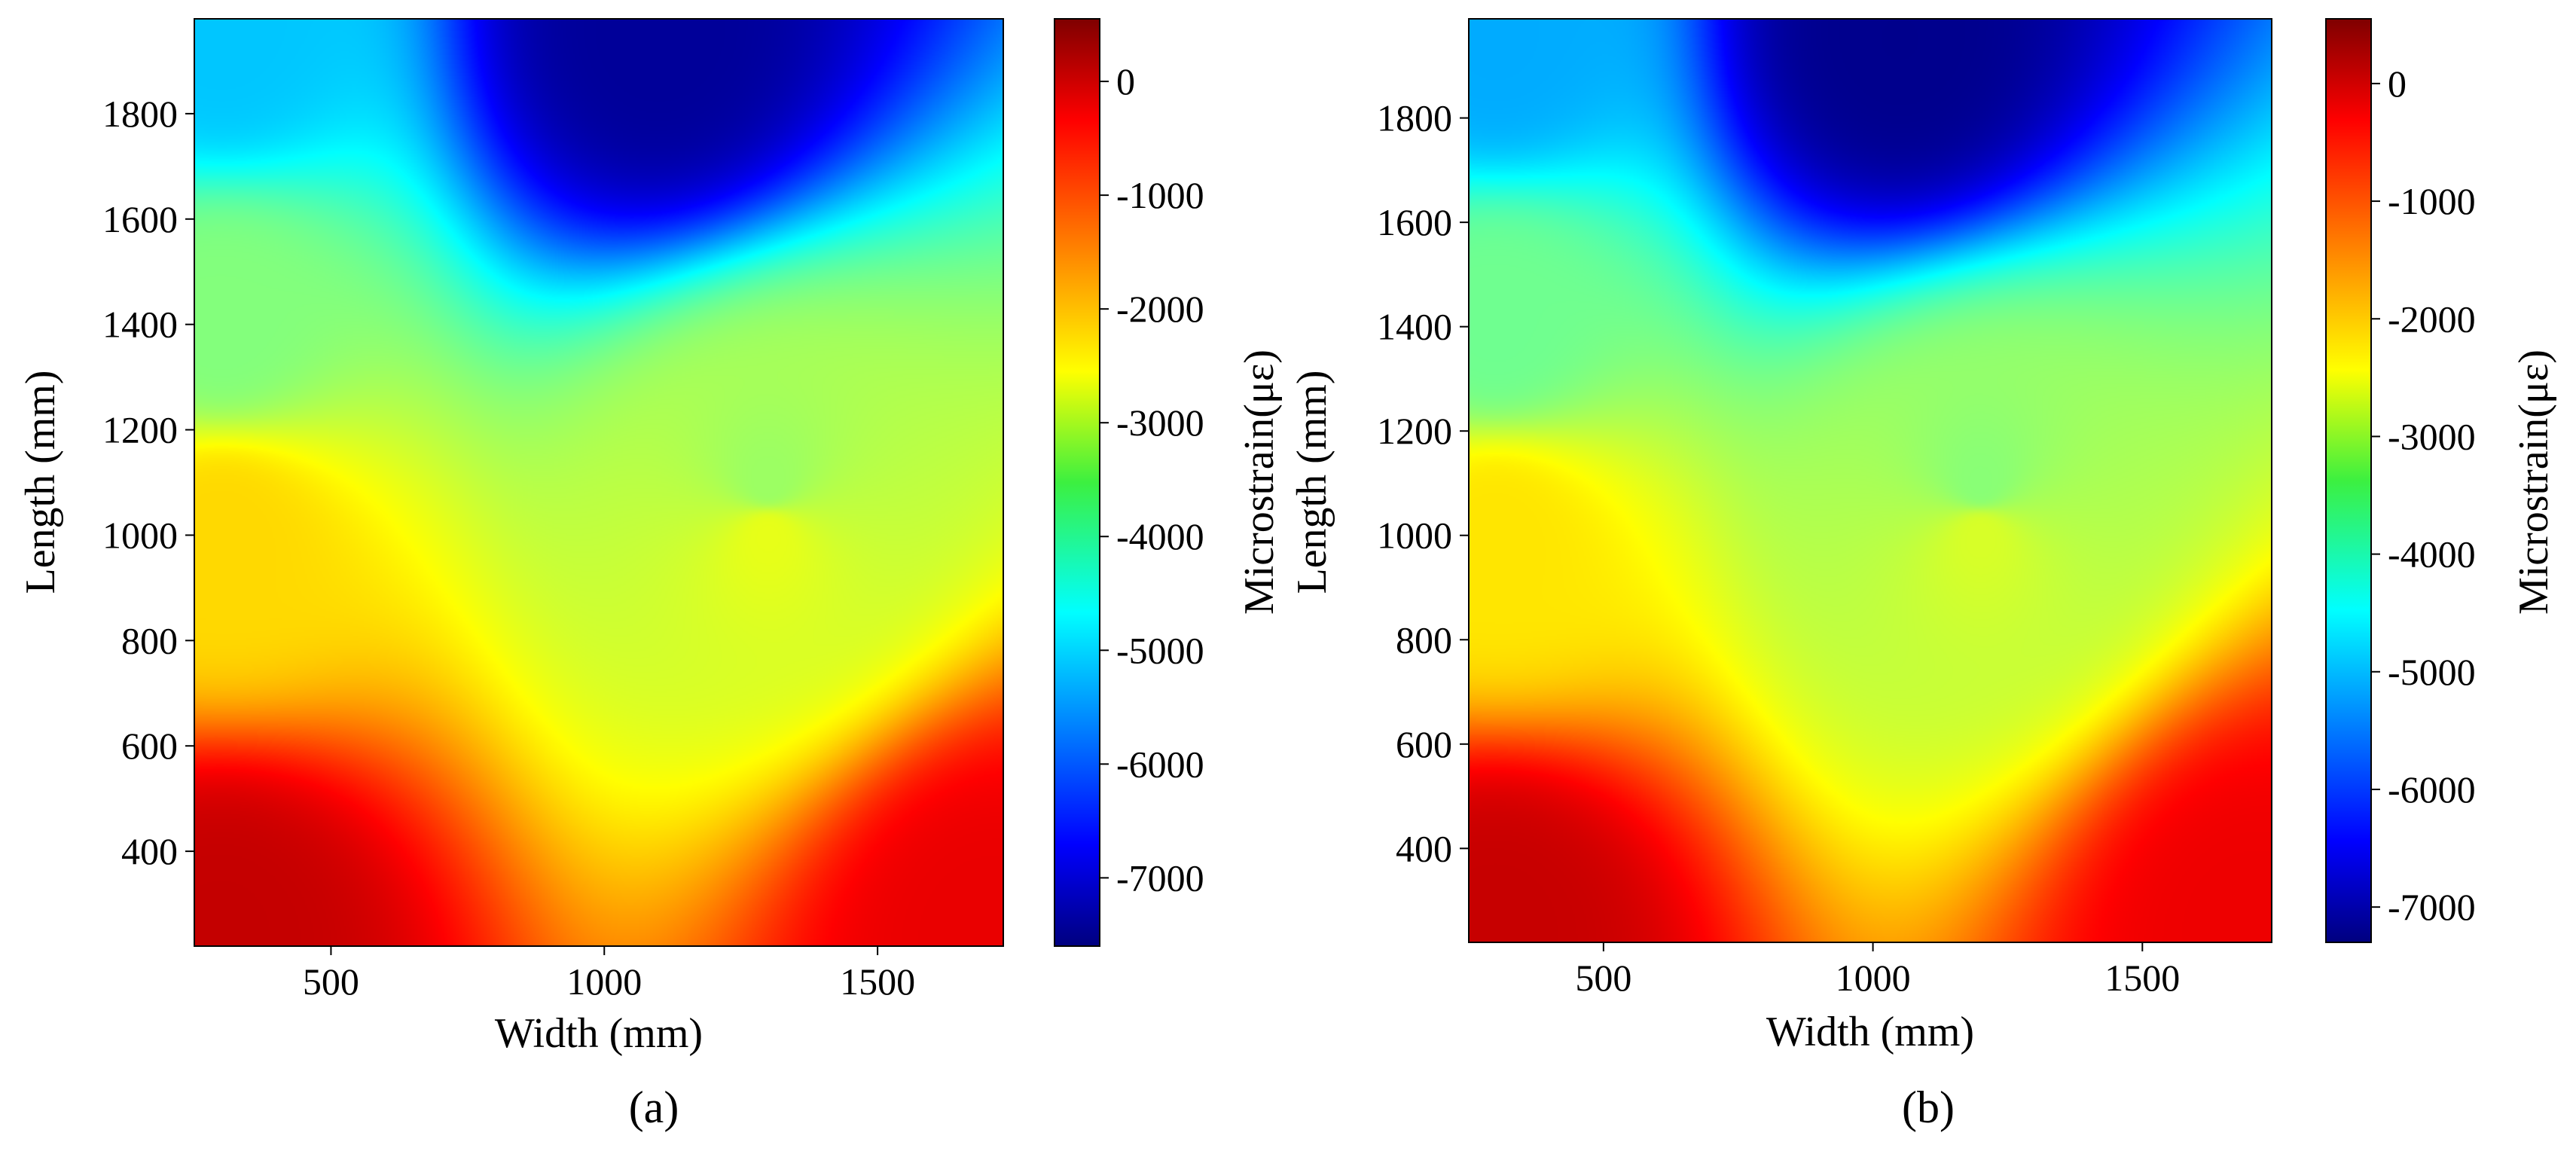  I want to click on y-axis-ticks-b: 400 600 800 1000 1200 1400 1600 1800, so click(1423, 483).